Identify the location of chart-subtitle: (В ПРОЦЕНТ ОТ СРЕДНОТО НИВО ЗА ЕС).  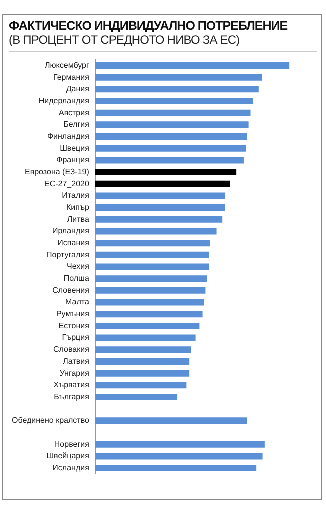
(163, 42).